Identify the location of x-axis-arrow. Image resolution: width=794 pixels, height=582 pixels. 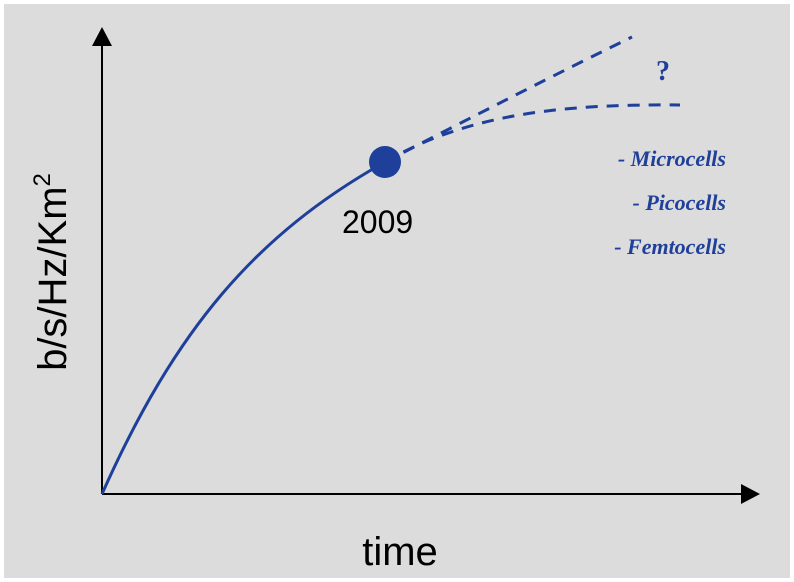
(750, 494).